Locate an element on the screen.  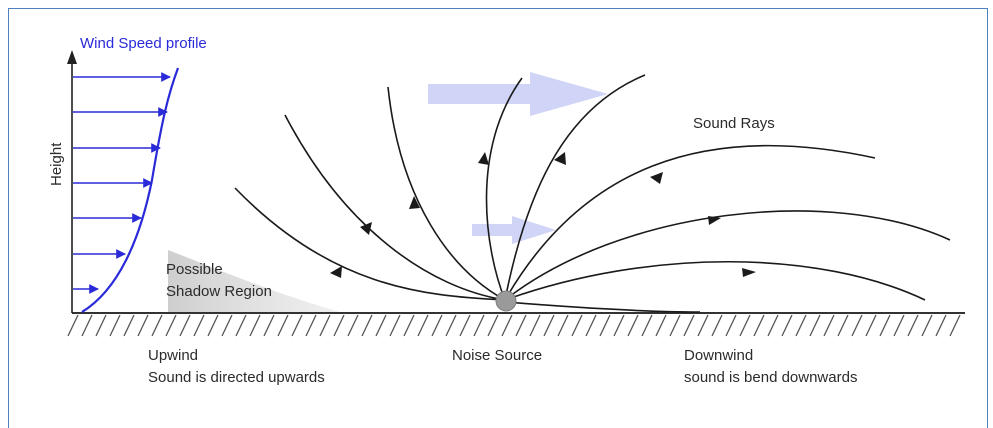
noise-source-label: Noise Source is located at coordinates (497, 355).